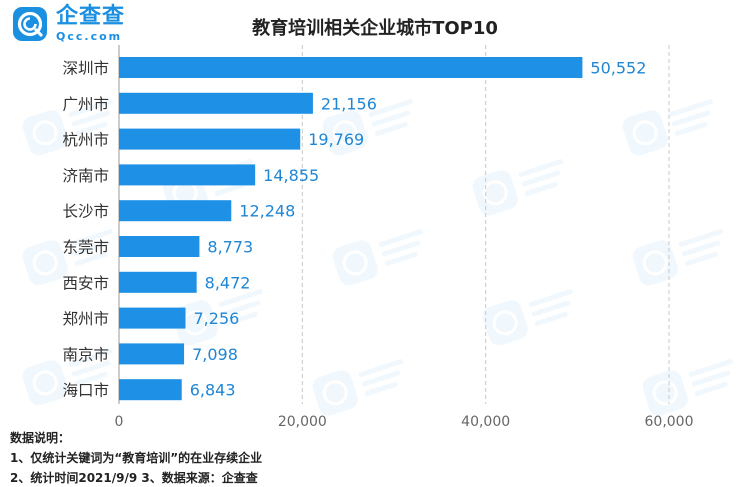 Image resolution: width=750 pixels, height=487 pixels. I want to click on notes-line-2: 2、统计时间2021/9/9 3、数据来源：企查查, so click(134, 478).